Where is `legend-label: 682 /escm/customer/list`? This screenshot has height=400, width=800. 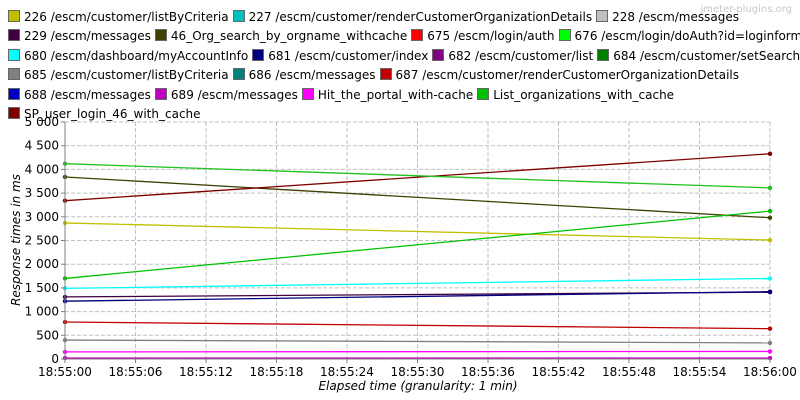
legend-label: 682 /escm/customer/list is located at coordinates (521, 55).